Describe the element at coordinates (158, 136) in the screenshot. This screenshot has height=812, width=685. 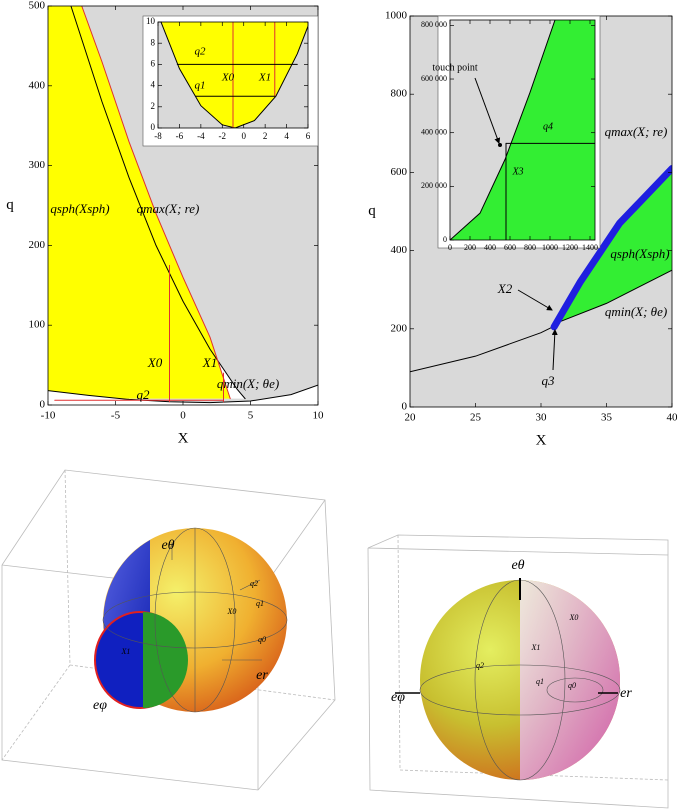
I see `x-tick-label: -8` at that location.